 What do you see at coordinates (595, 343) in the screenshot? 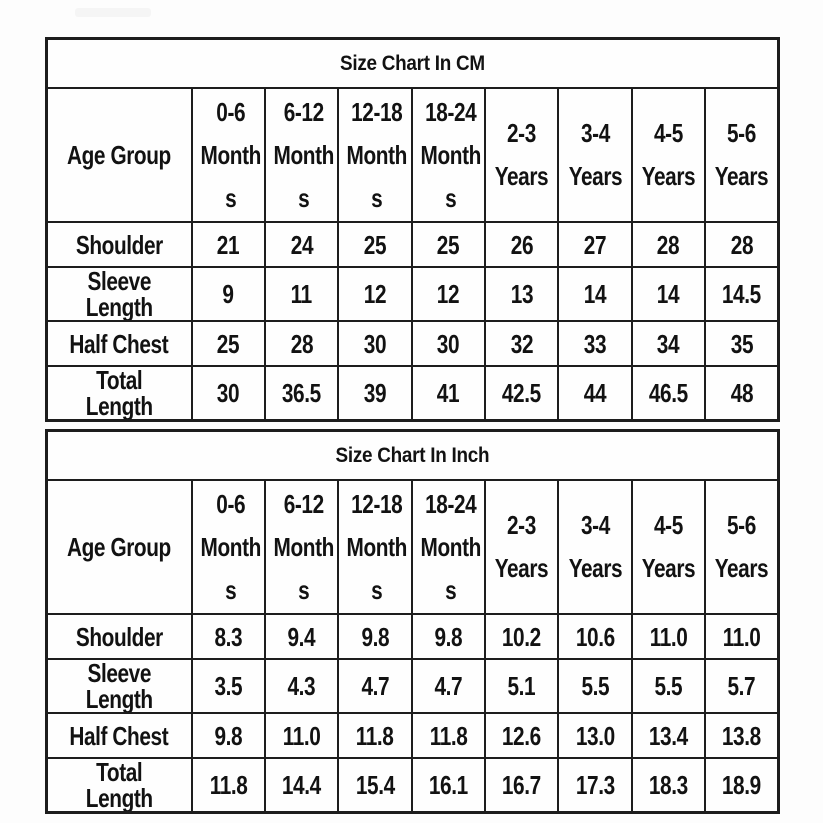
I see `size-value-text: 33` at bounding box center [595, 343].